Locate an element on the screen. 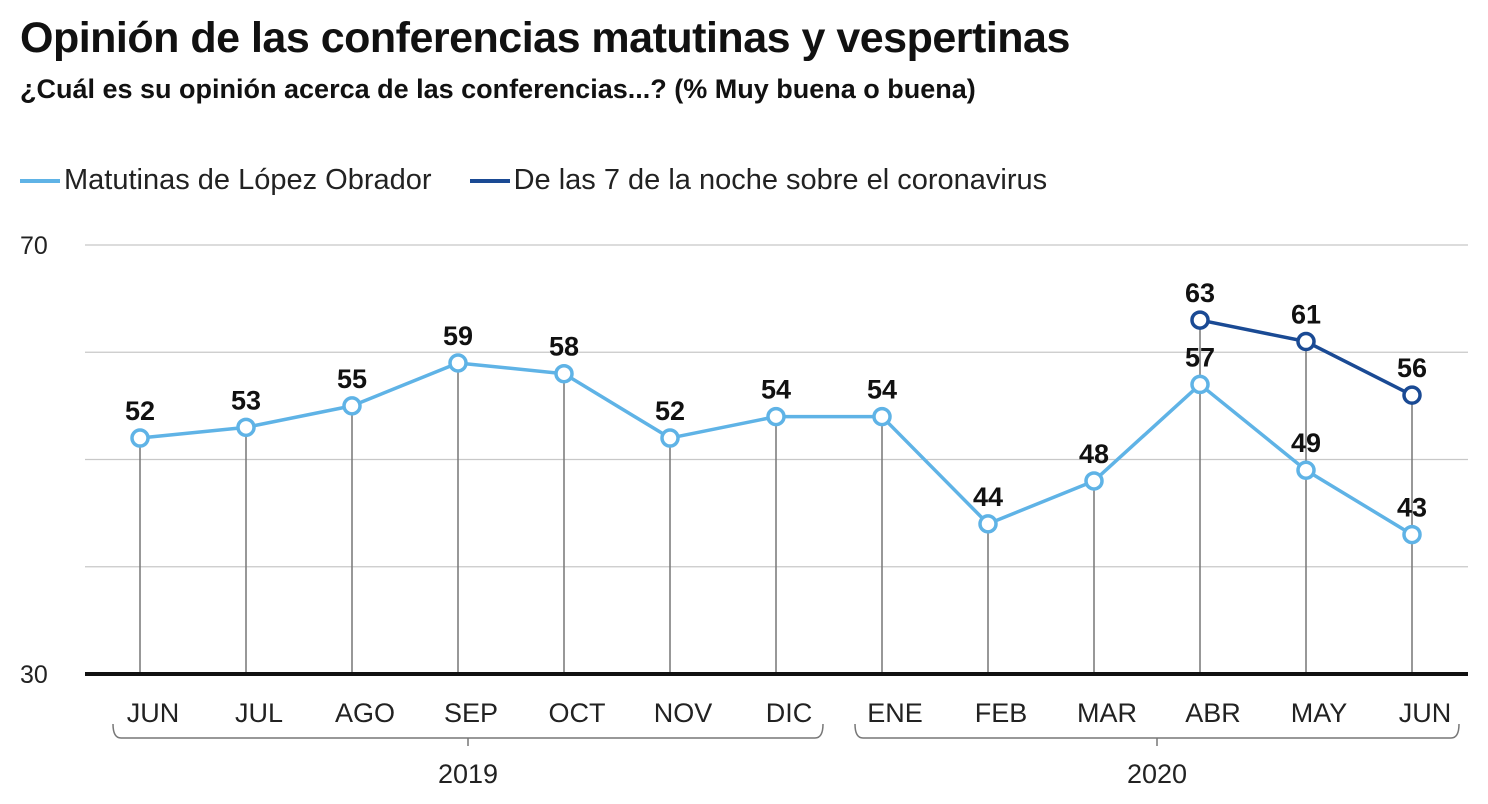 The width and height of the screenshot is (1488, 804). data-label: 58 is located at coordinates (564, 347).